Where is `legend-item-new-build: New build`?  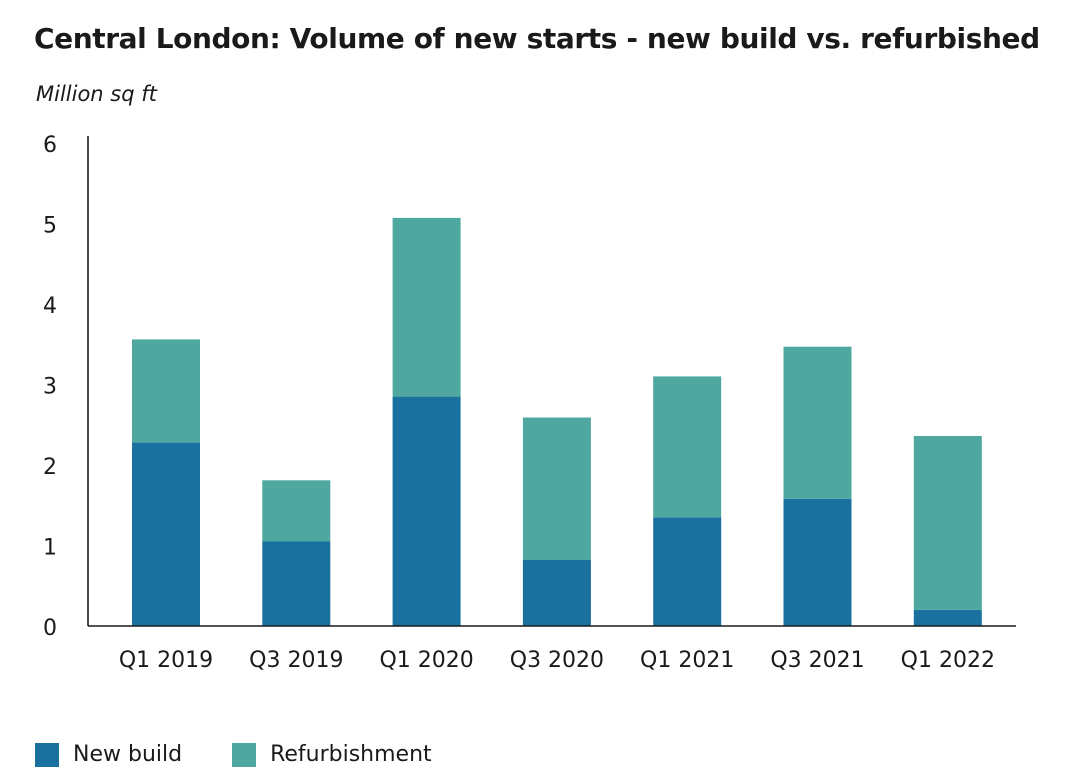 legend-item-new-build: New build is located at coordinates (108, 754).